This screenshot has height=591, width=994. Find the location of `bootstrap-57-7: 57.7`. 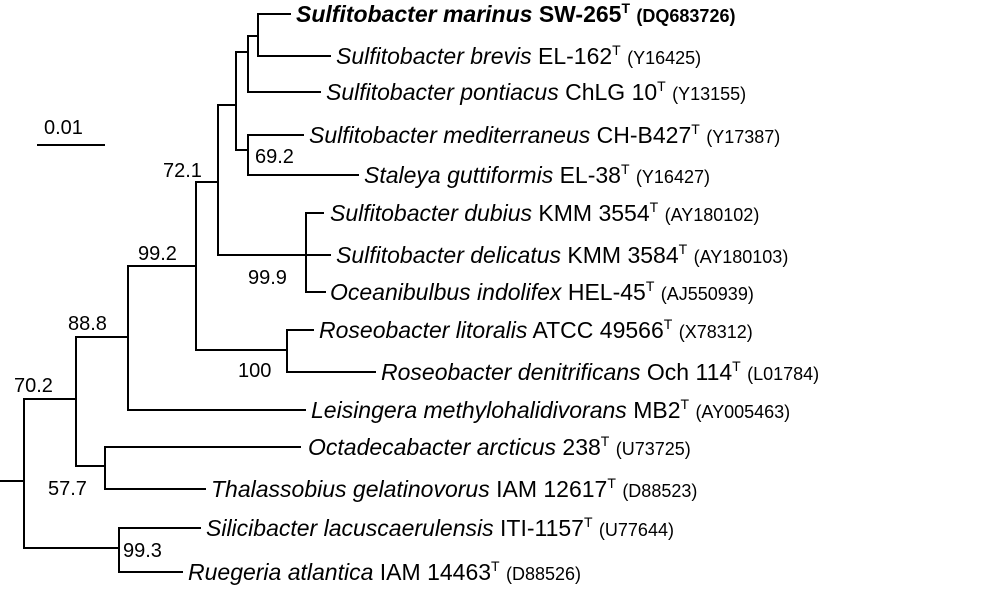

bootstrap-57-7: 57.7 is located at coordinates (67, 489).